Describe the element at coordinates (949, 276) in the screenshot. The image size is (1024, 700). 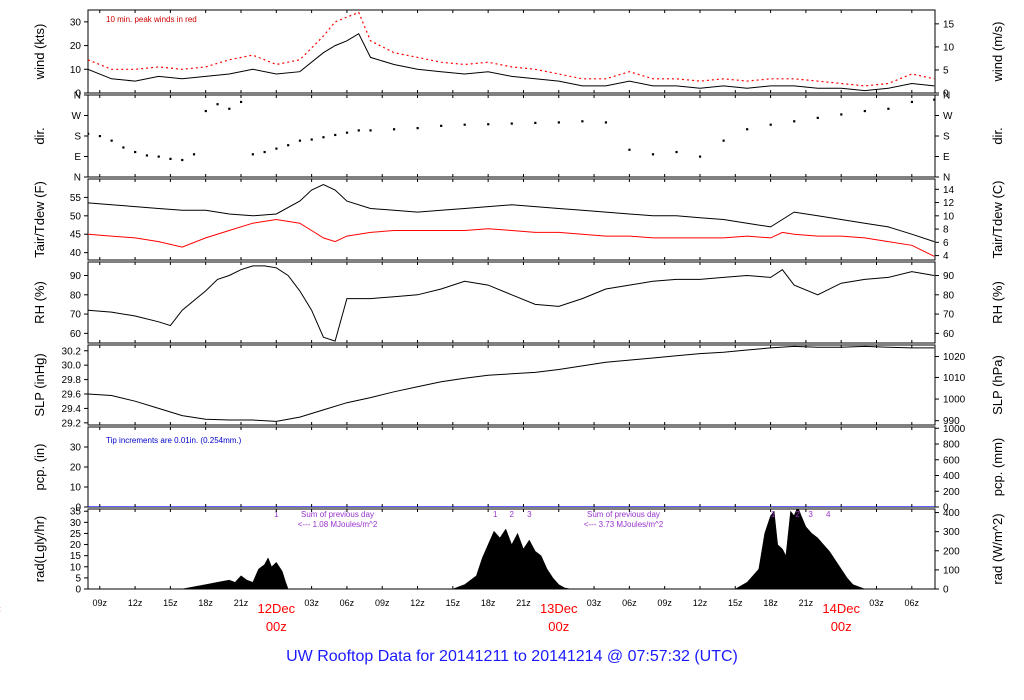
I see `rh-right-tick-label: 90` at that location.